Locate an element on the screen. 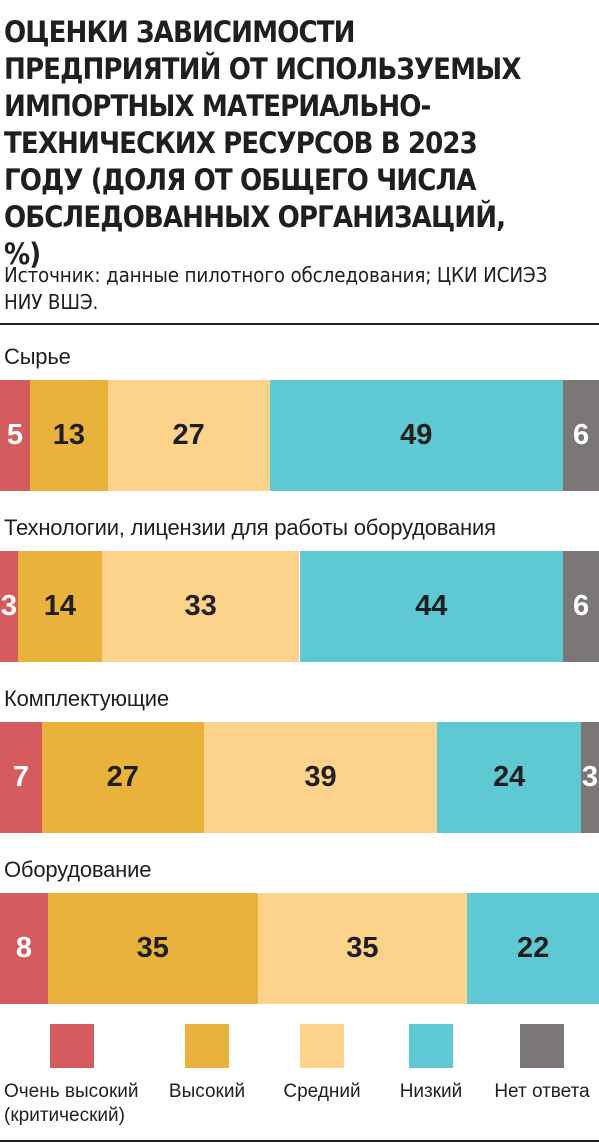 The width and height of the screenshot is (599, 1145). bar-segment: 22 is located at coordinates (533, 948).